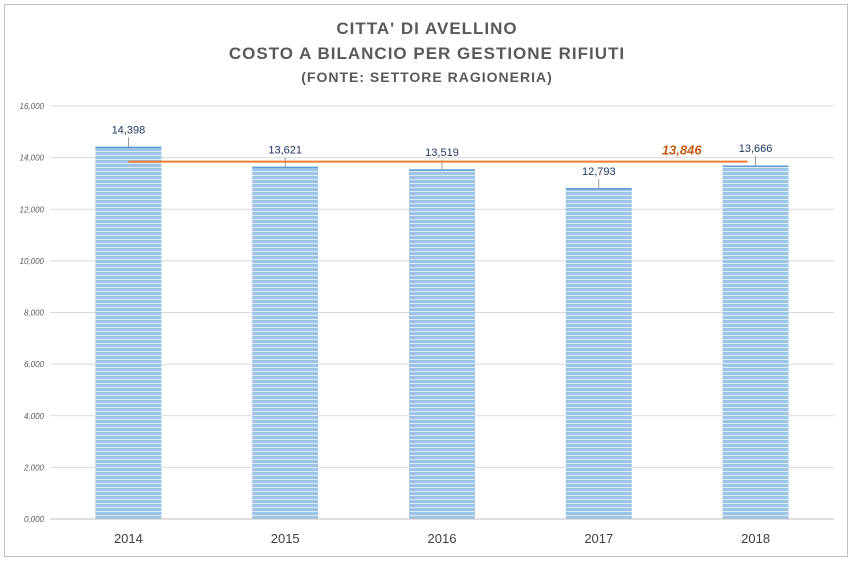  I want to click on y-tick-label: 16,000, so click(32, 106).